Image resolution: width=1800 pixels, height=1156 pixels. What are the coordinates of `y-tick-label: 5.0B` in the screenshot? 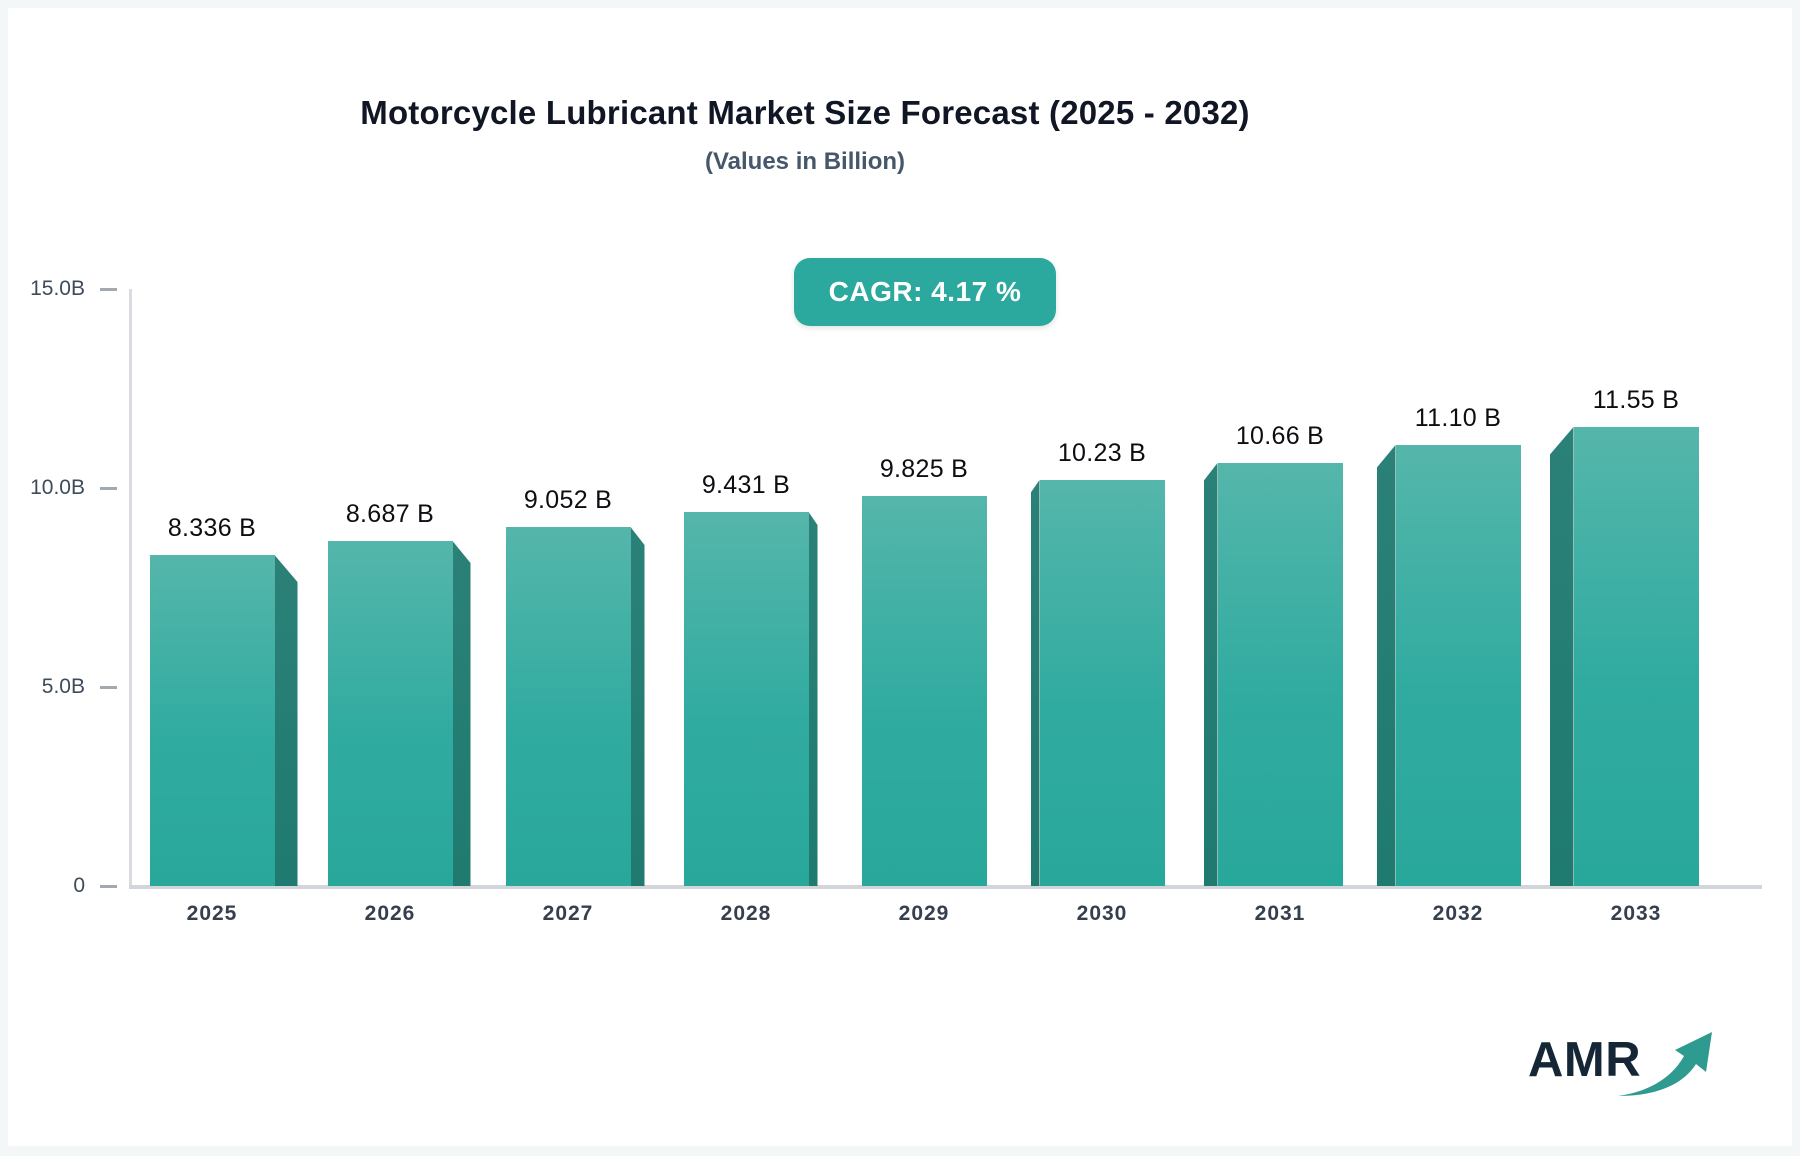 It's located at (63, 686).